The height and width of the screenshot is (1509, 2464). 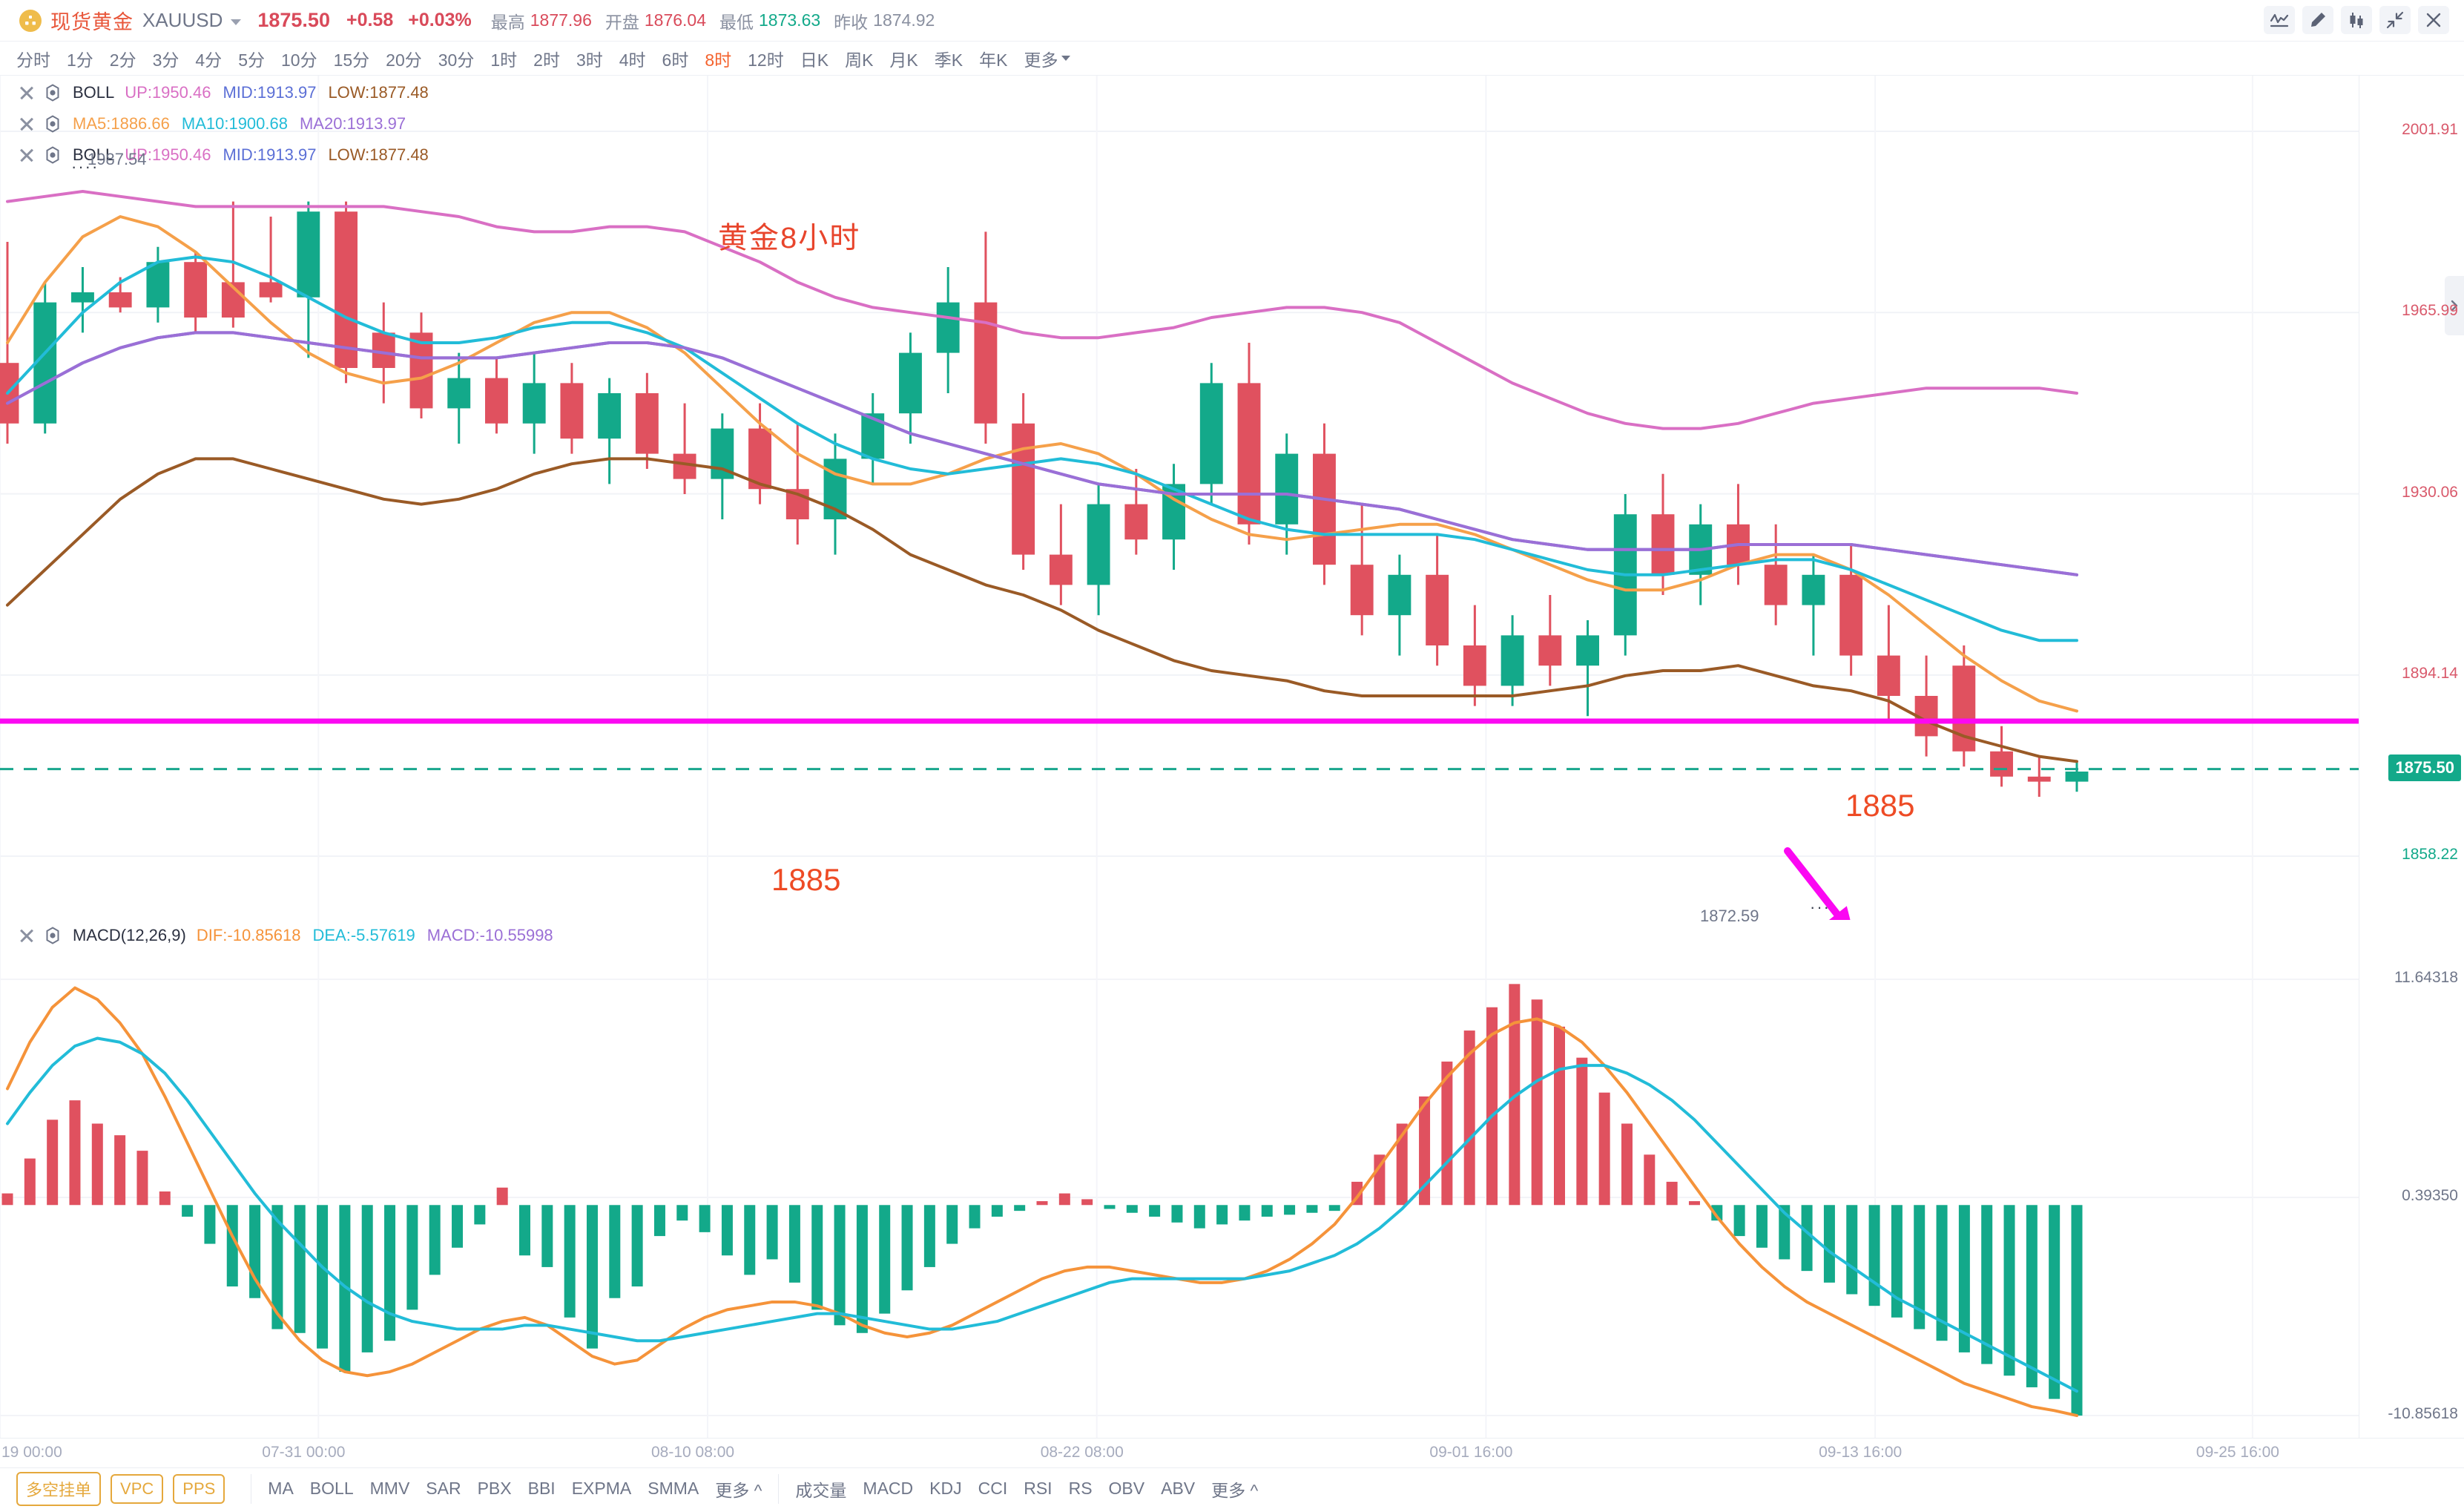 I want to click on boll-mid-value: MID:1913.97, so click(x=270, y=92).